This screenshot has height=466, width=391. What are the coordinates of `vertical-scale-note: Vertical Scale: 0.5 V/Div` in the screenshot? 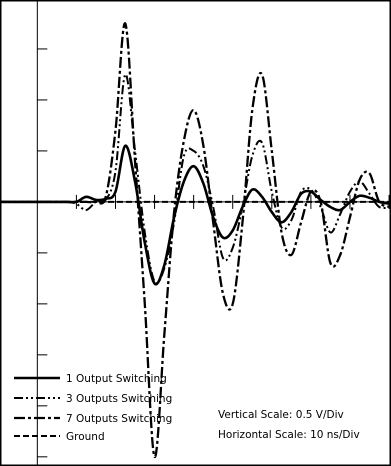 It's located at (281, 415).